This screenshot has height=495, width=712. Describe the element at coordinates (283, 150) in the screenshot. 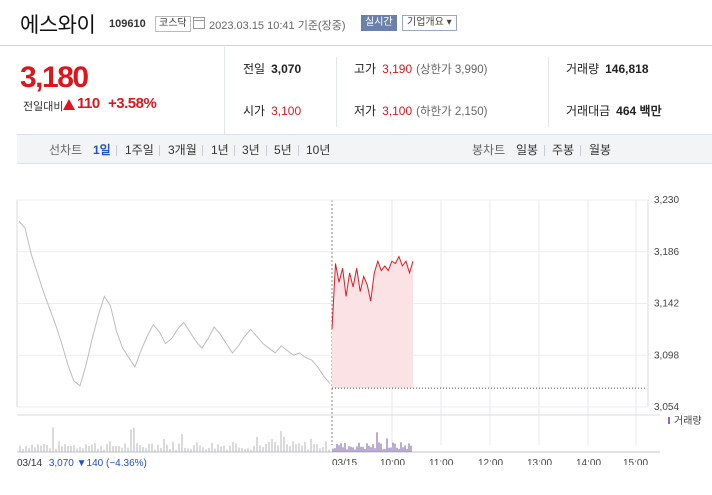

I see `tab-5y: 5년` at that location.